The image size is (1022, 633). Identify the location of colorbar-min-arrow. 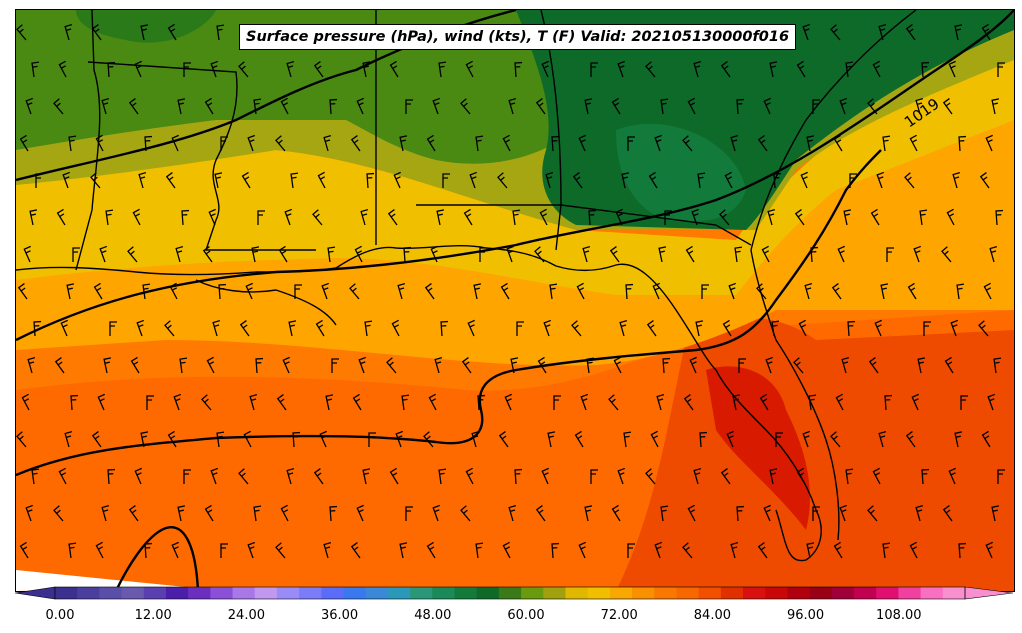
(35, 593).